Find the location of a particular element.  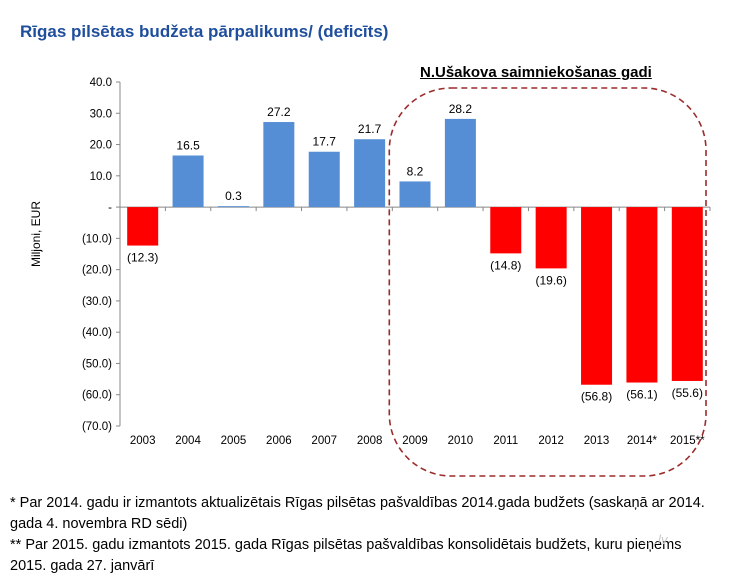

y-tick-label: (40.0) is located at coordinates (97, 333).